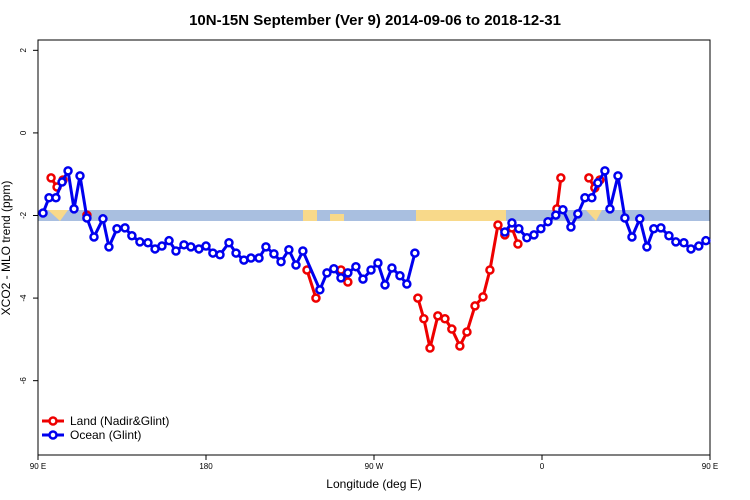  Describe the element at coordinates (23, 215) in the screenshot. I see `y-tick-label: -2` at that location.